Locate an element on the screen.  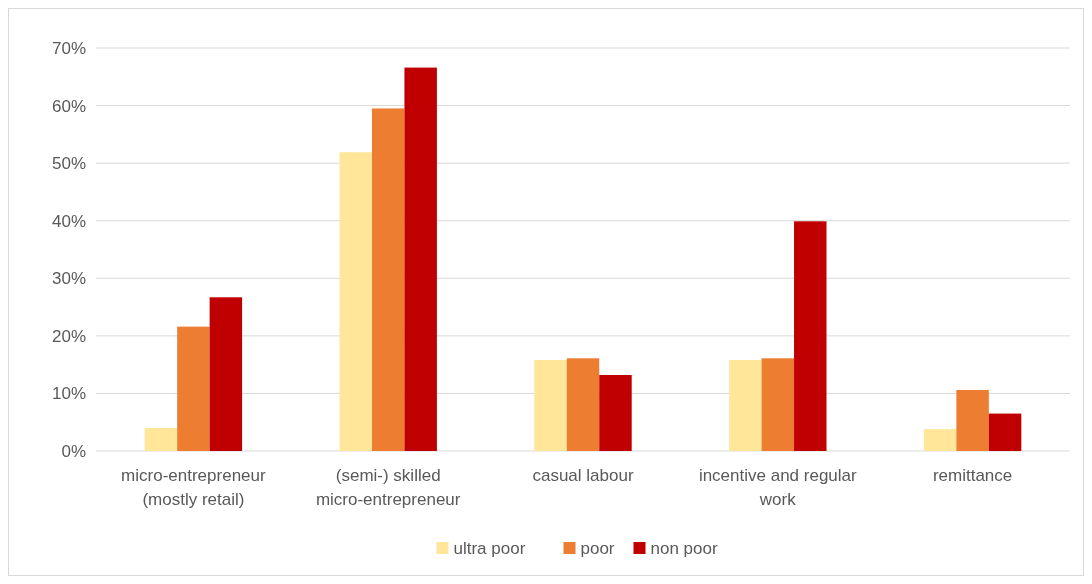
x-tick-label: micro-entrepreneur (mostly retail) is located at coordinates (194, 487).